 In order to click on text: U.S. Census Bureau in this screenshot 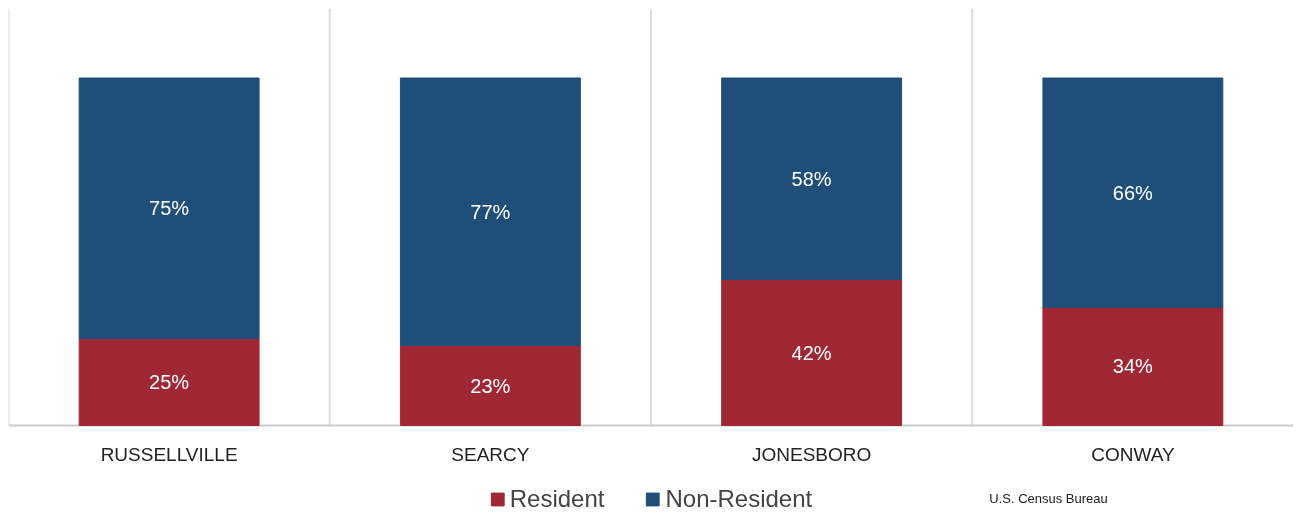, I will do `click(1048, 498)`.